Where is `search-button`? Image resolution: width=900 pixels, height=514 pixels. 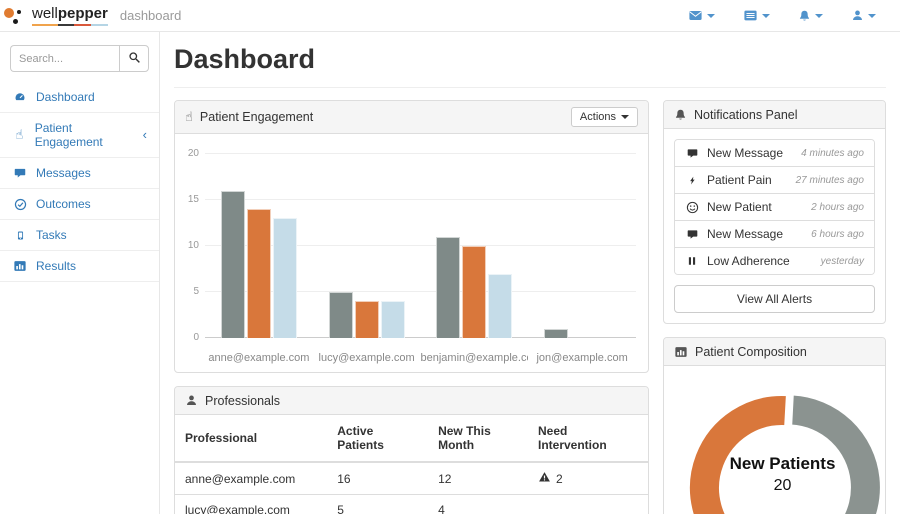
search-button is located at coordinates (134, 58).